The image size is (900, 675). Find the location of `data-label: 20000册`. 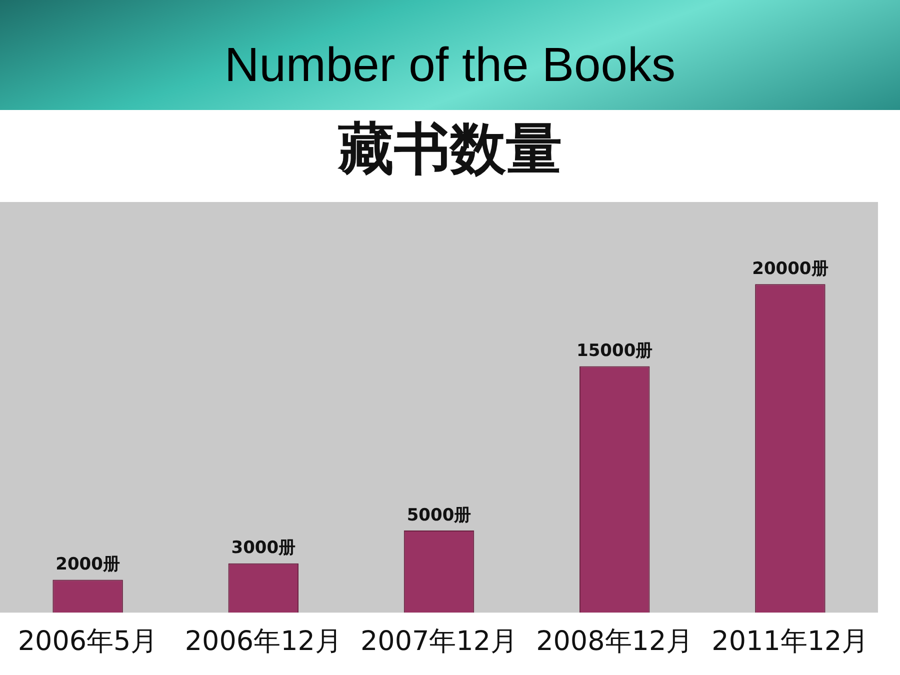

data-label: 20000册 is located at coordinates (790, 269).